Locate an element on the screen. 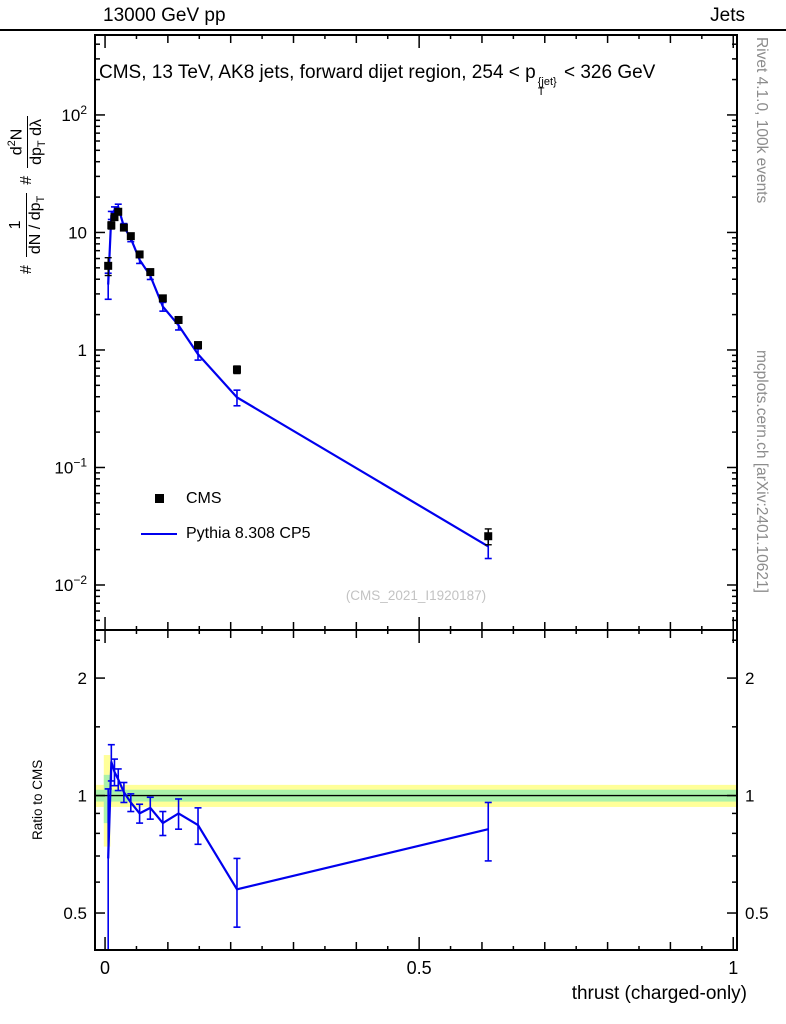 This screenshot has width=786, height=1024. fraction-d2n: d2N dpT dλ is located at coordinates (27, 141).